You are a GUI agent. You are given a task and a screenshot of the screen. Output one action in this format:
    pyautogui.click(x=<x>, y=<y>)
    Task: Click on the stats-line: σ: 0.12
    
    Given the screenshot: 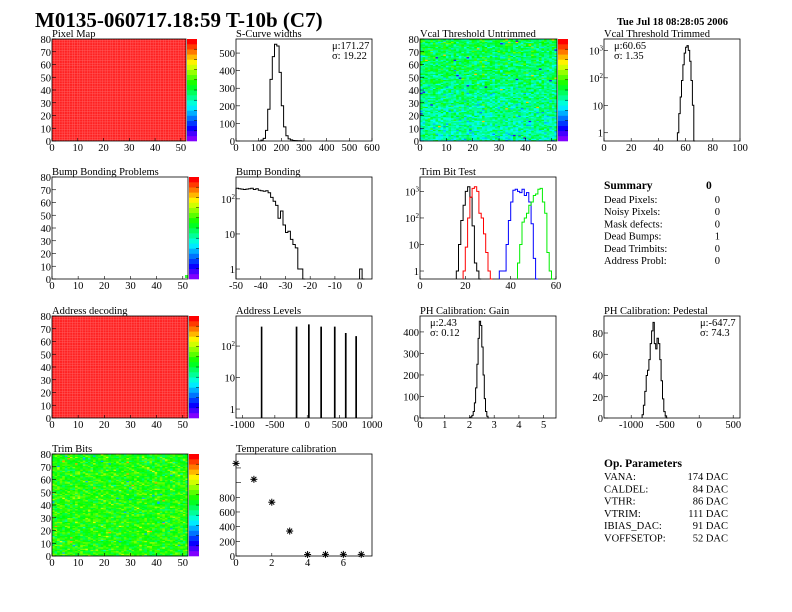 What is the action you would take?
    pyautogui.click(x=445, y=333)
    